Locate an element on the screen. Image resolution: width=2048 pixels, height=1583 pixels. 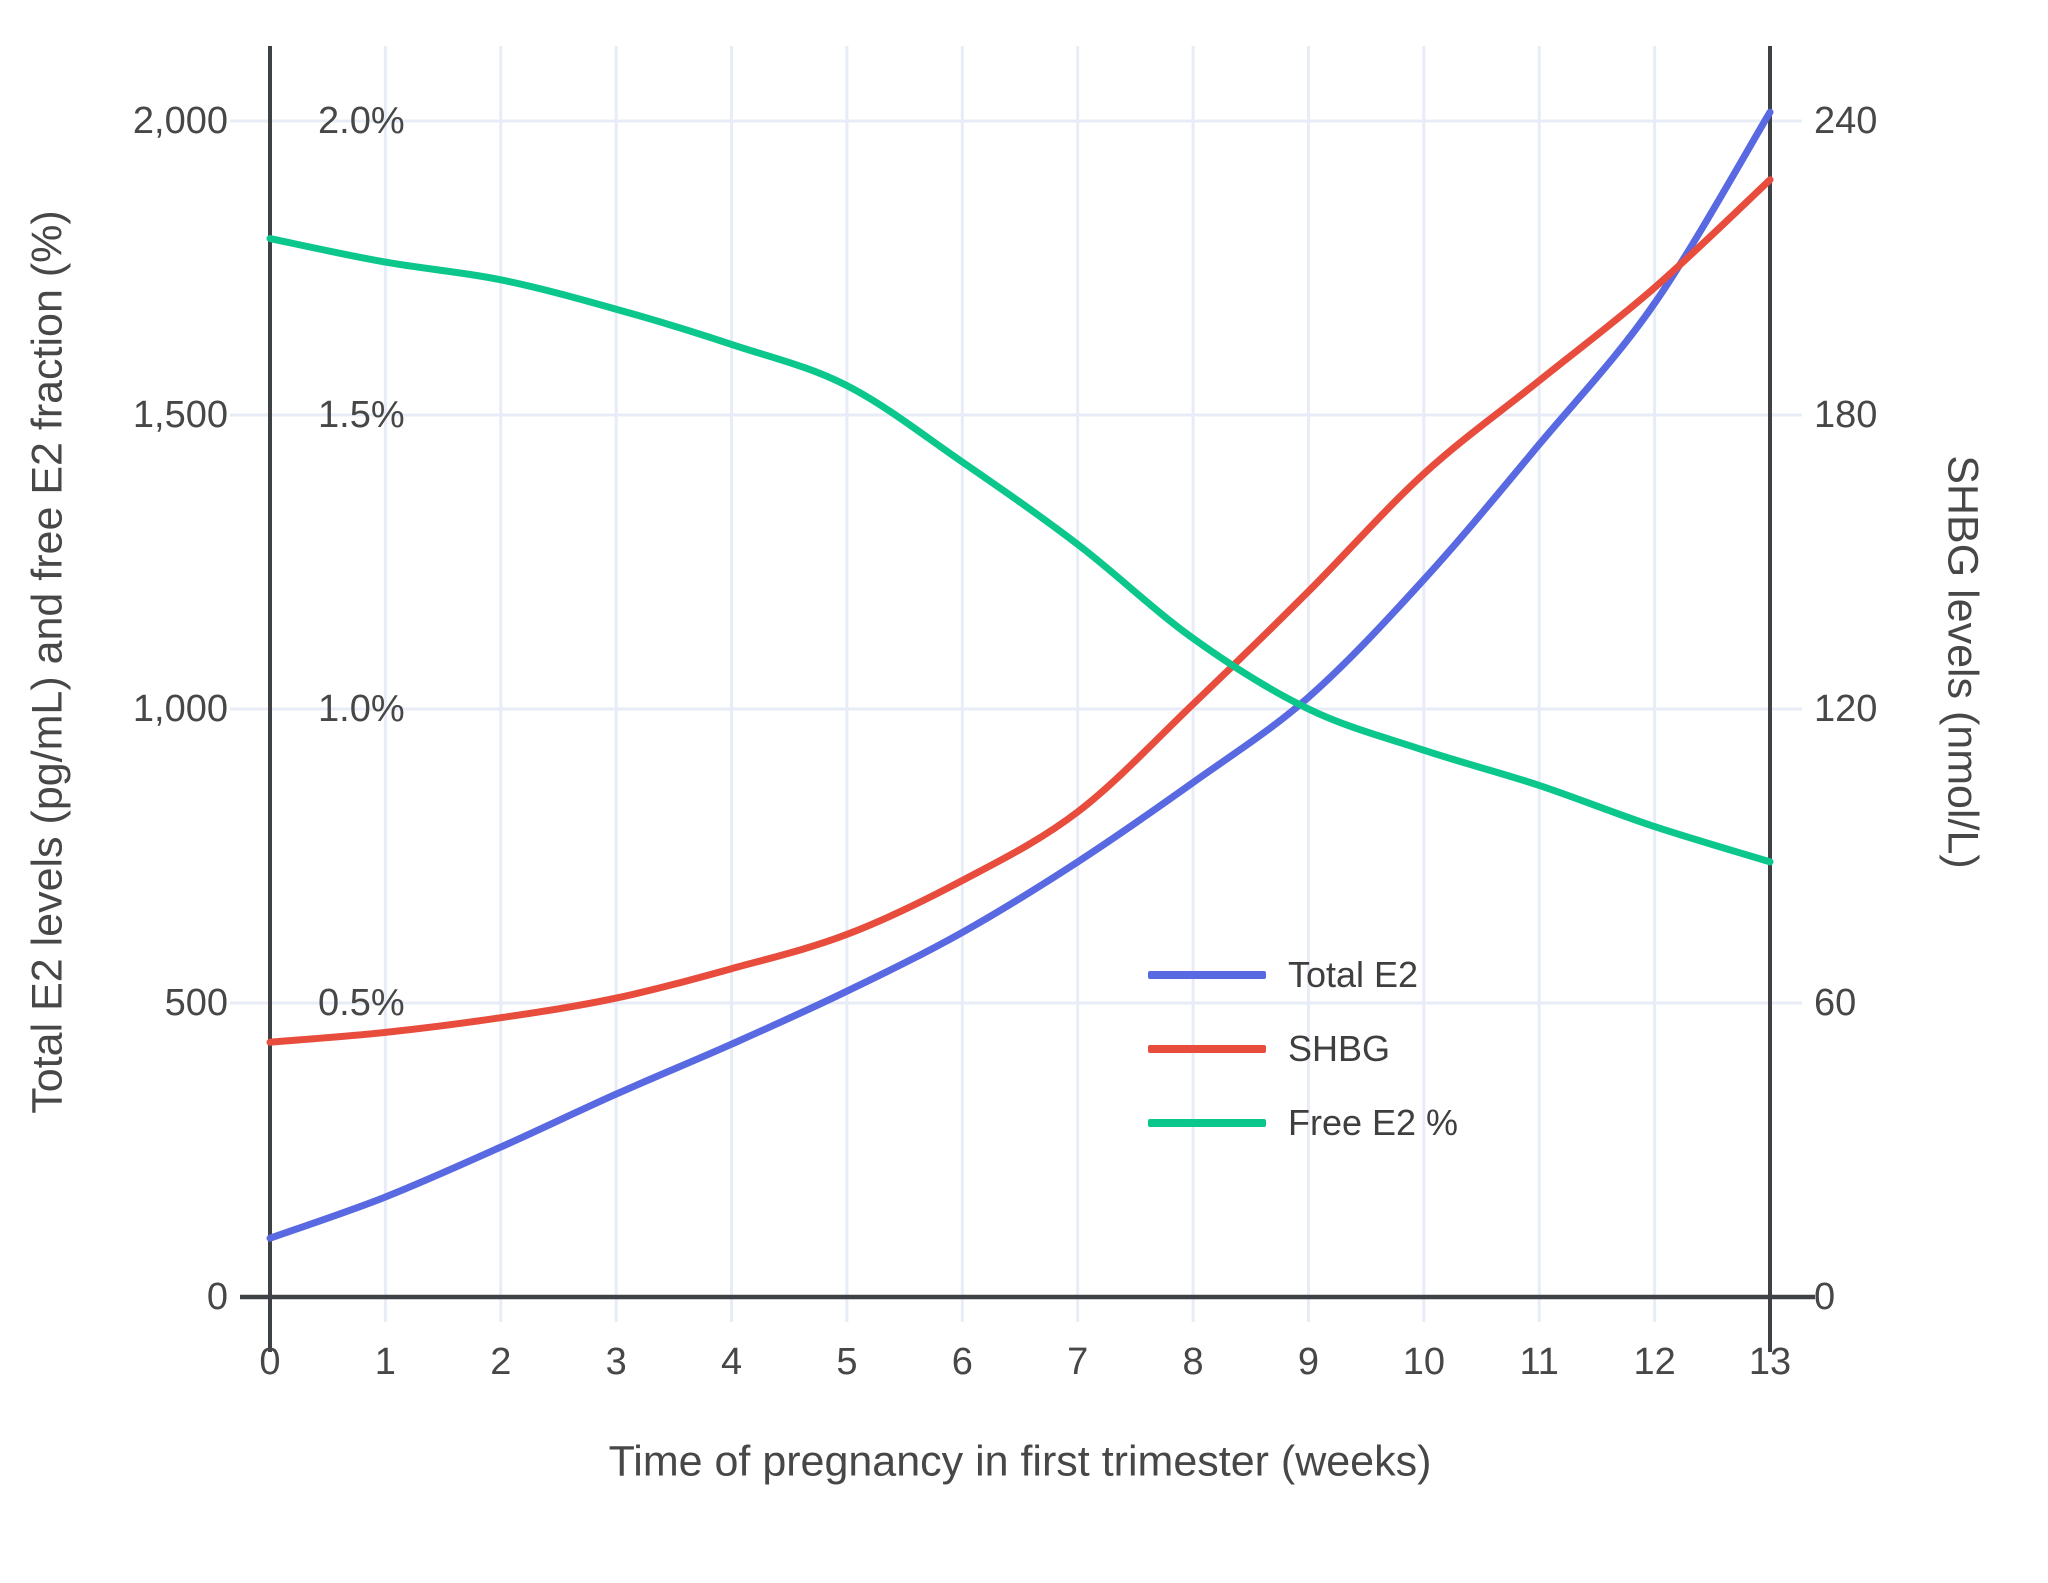
right-axis-tick-label: 240 is located at coordinates (1846, 121).